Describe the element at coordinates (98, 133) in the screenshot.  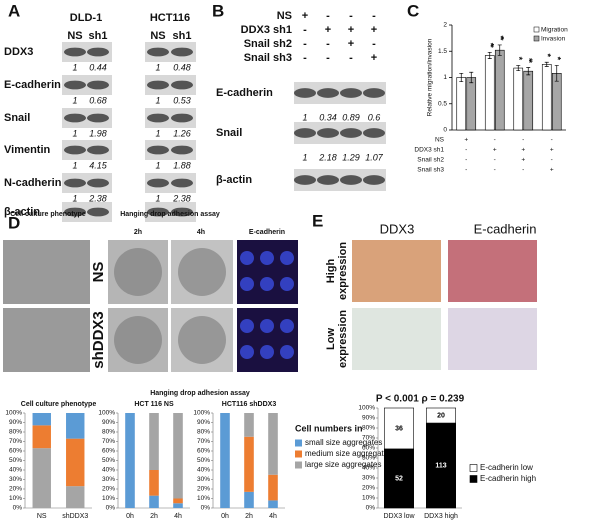
I see `quant: 1.98` at that location.